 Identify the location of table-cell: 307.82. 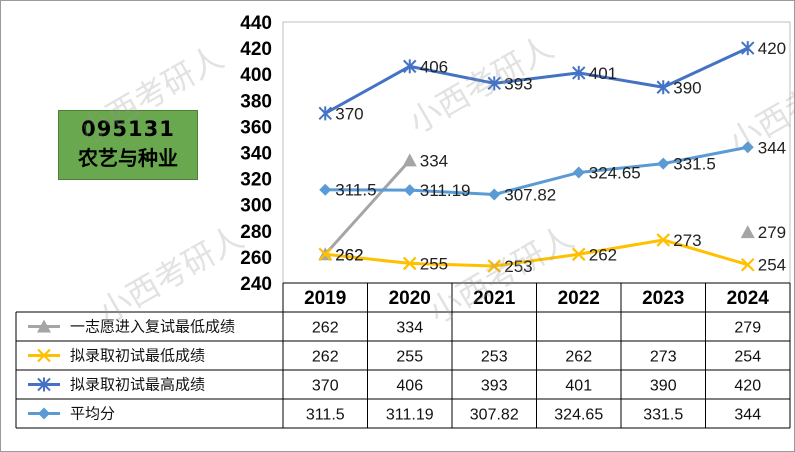
(494, 415).